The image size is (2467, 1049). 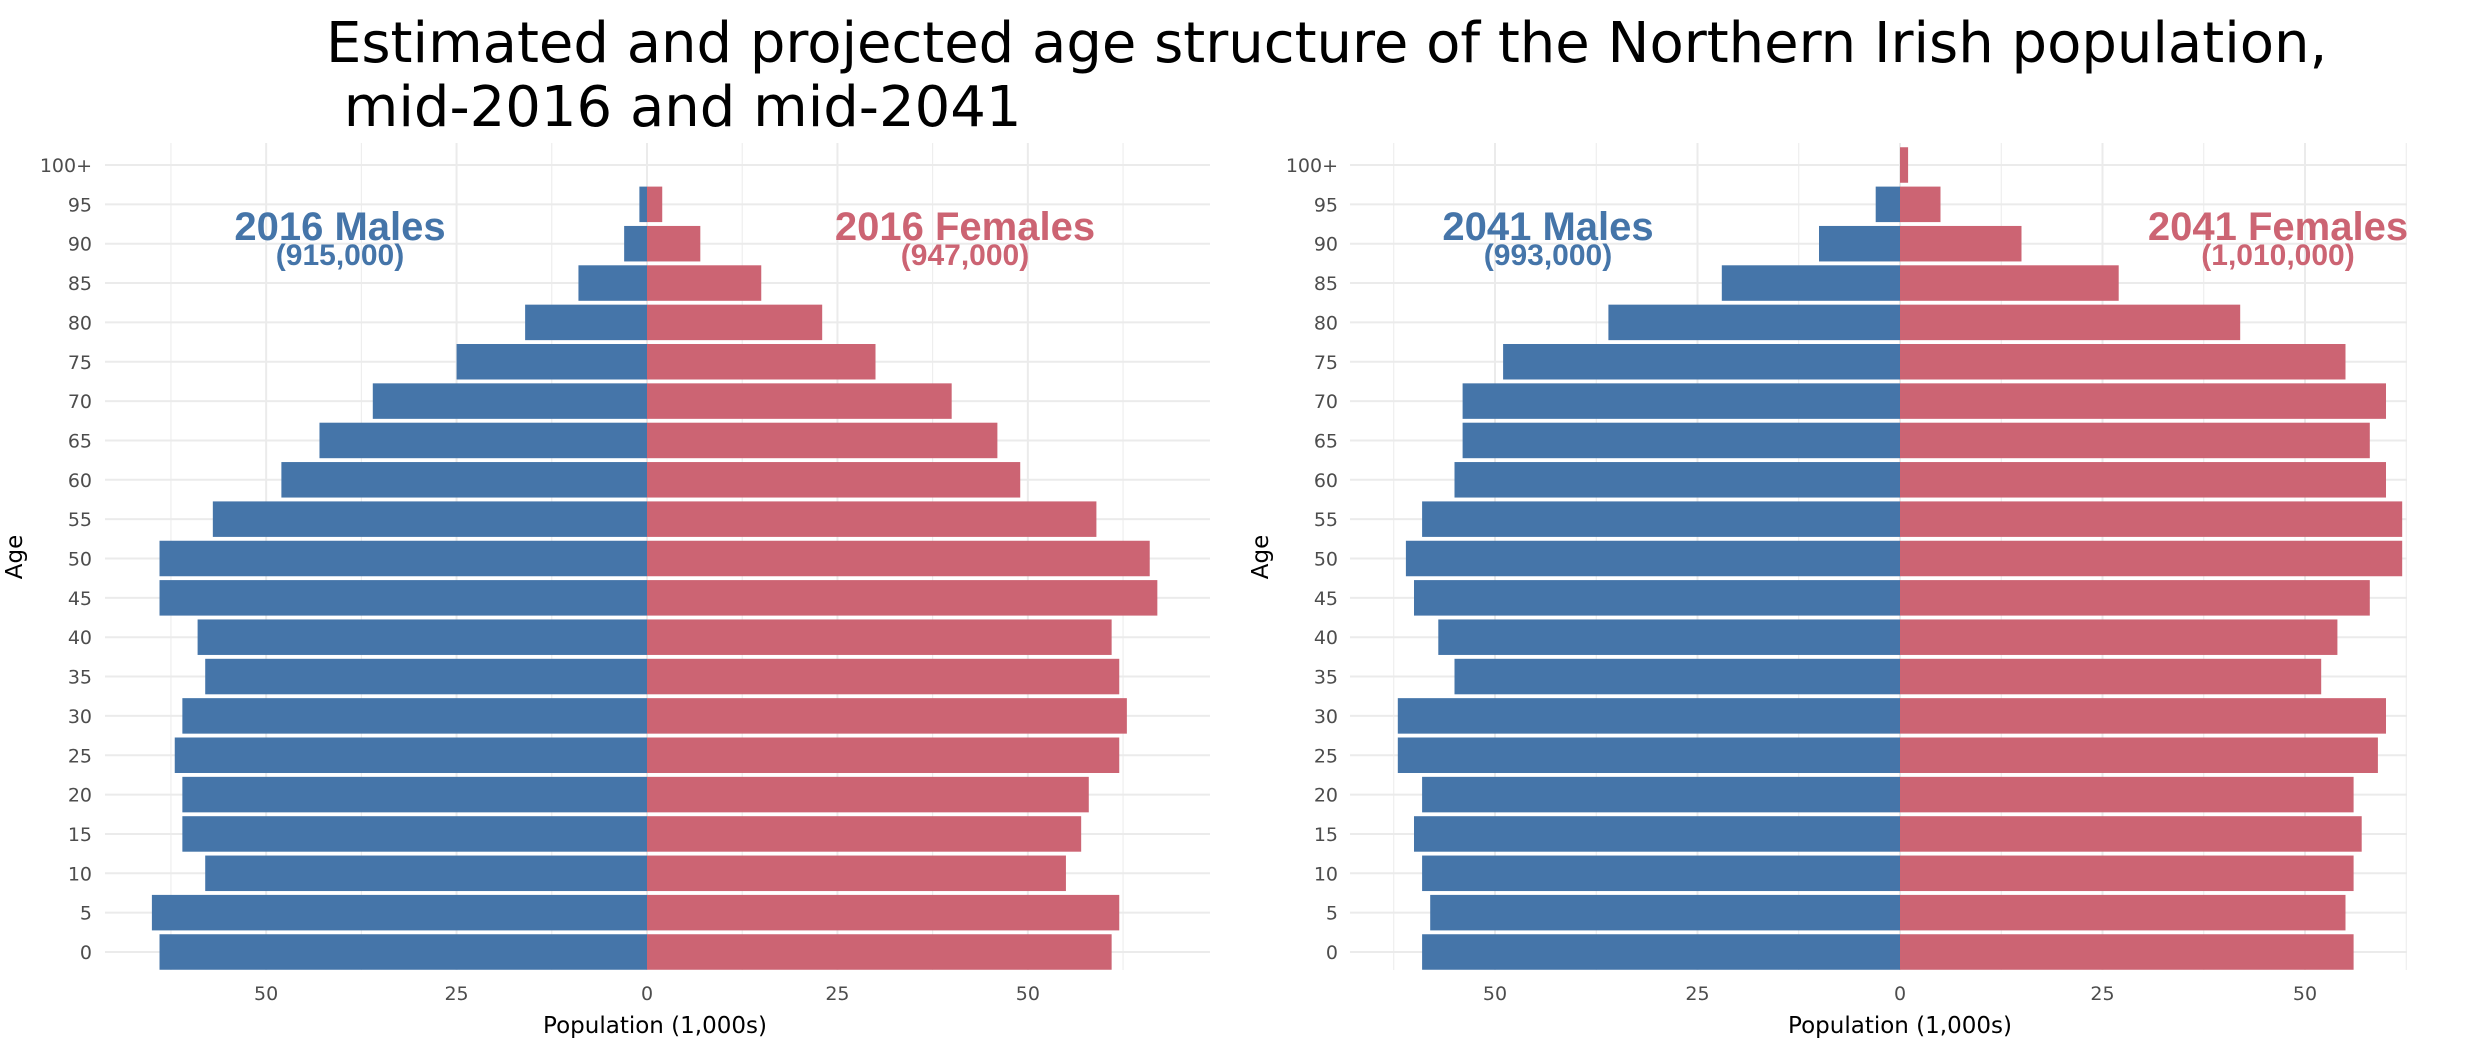 I want to click on female-annotation-total: (1,010,000), so click(x=2277, y=255).